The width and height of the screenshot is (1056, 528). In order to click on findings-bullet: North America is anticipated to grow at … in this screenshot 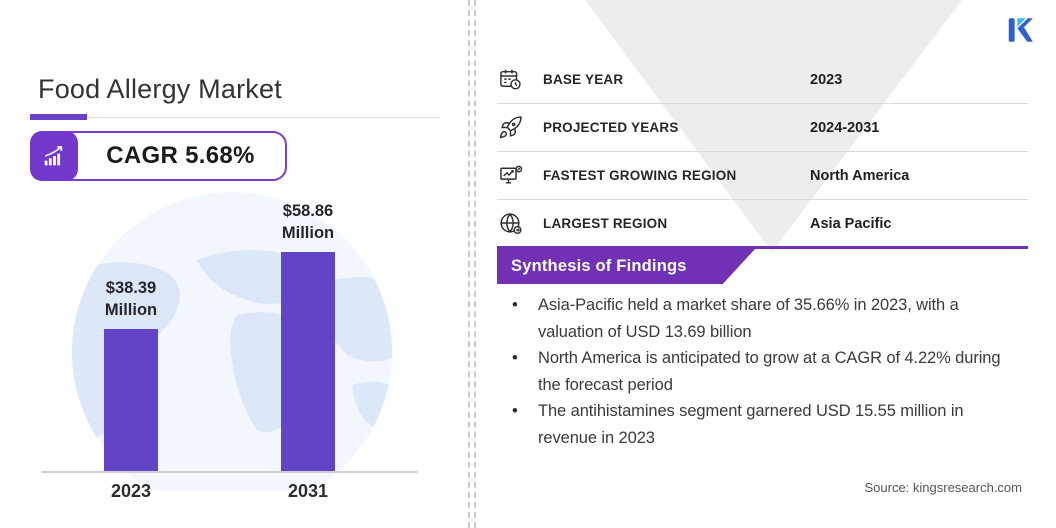, I will do `click(761, 371)`.